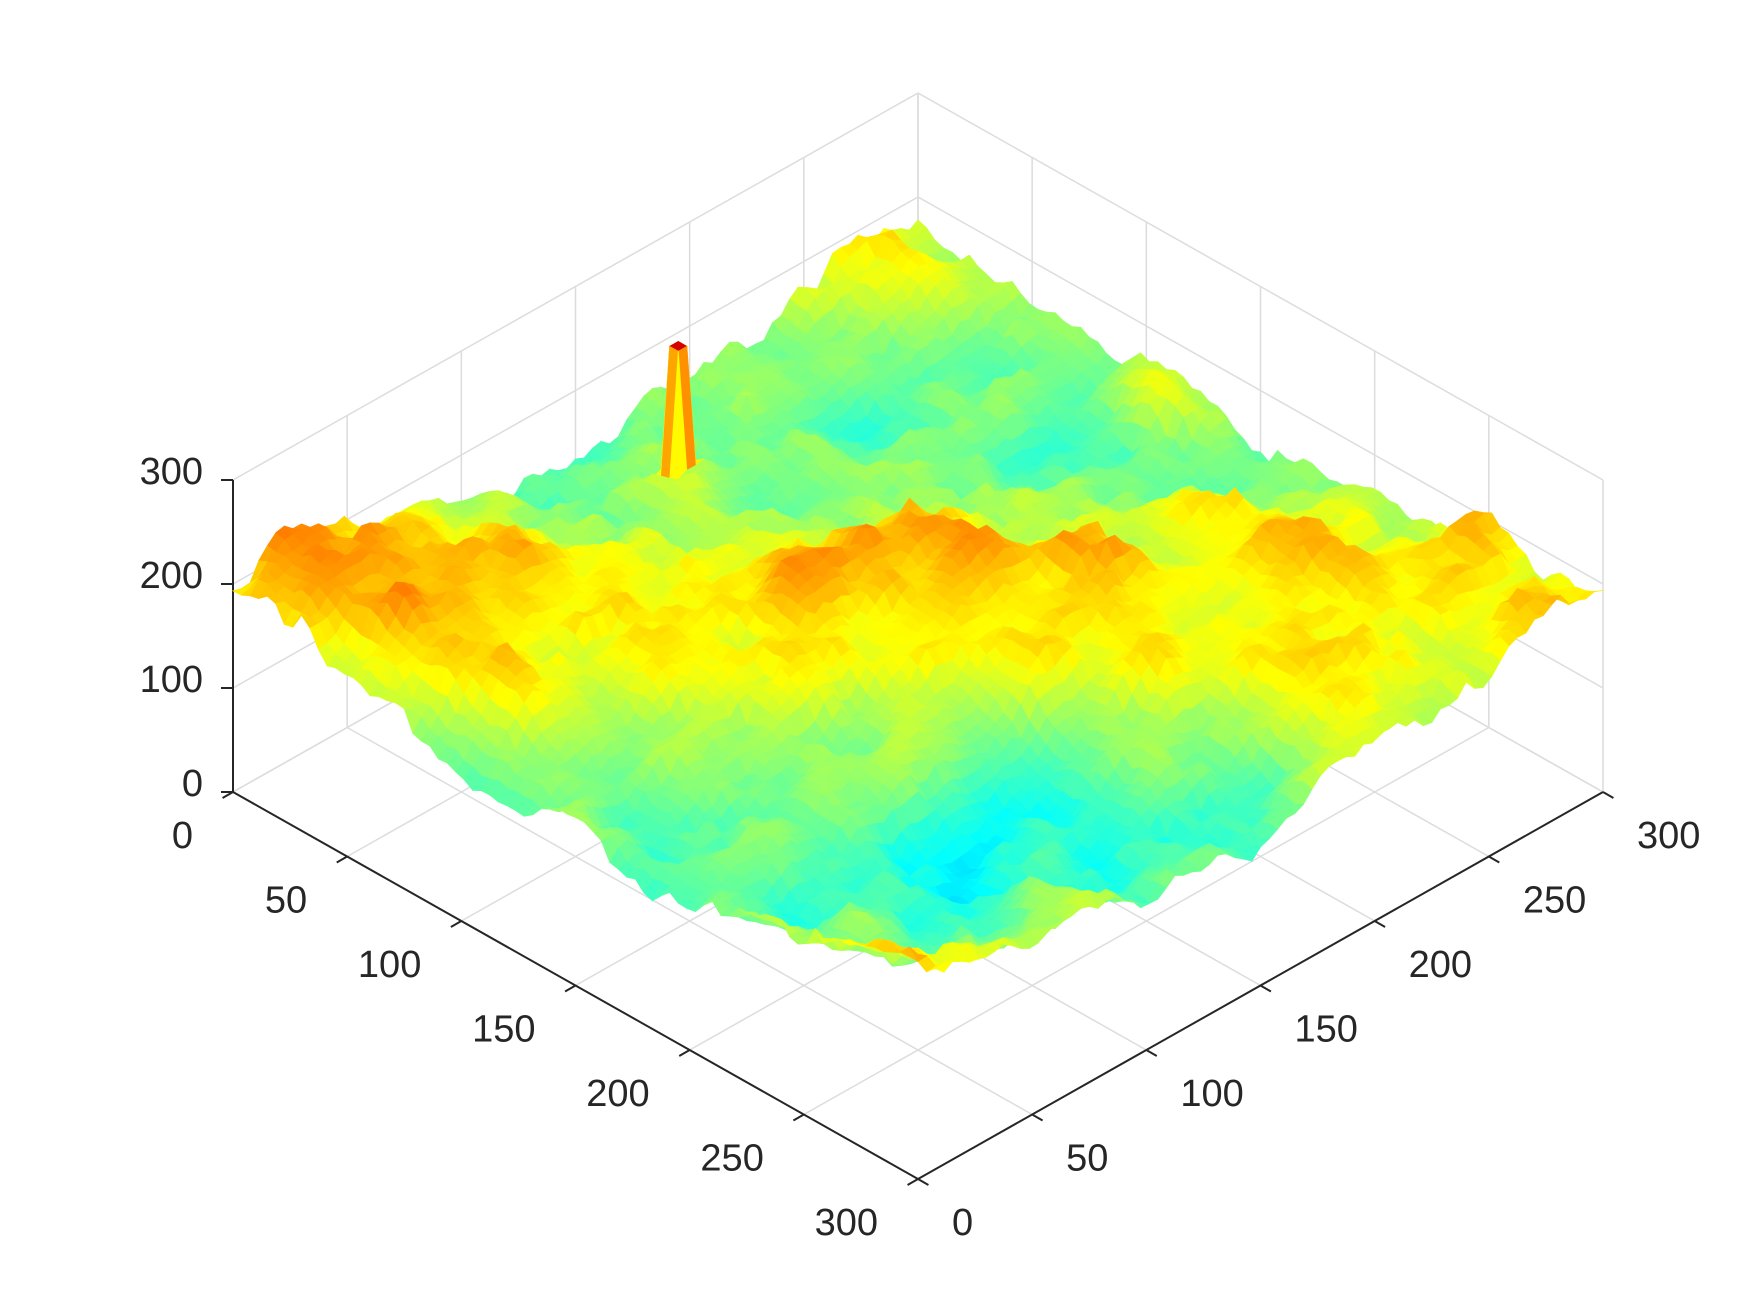 The image size is (1750, 1313). I want to click on grid-line-floor-y, so click(689, 921).